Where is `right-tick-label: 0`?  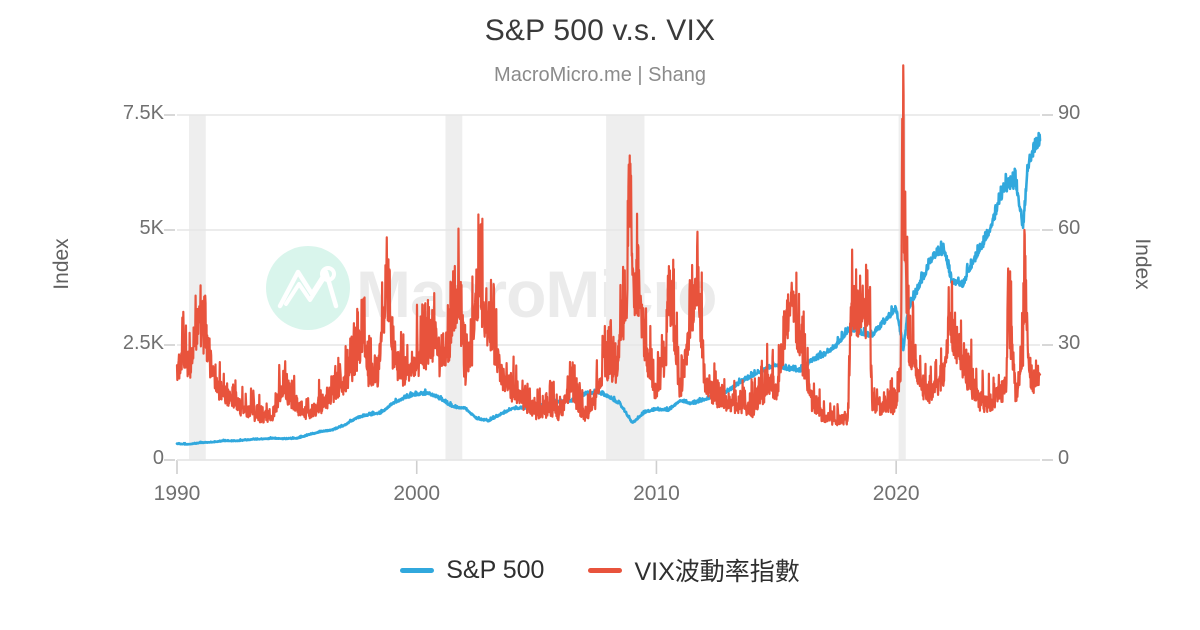
right-tick-label: 0 is located at coordinates (1064, 458).